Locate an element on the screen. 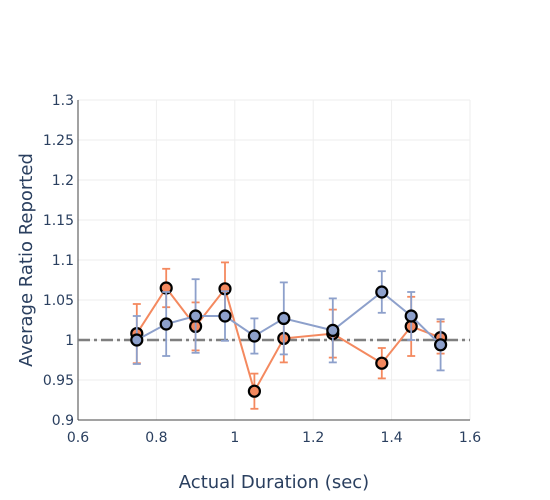  x-tick-label: 1.4 is located at coordinates (391, 438).